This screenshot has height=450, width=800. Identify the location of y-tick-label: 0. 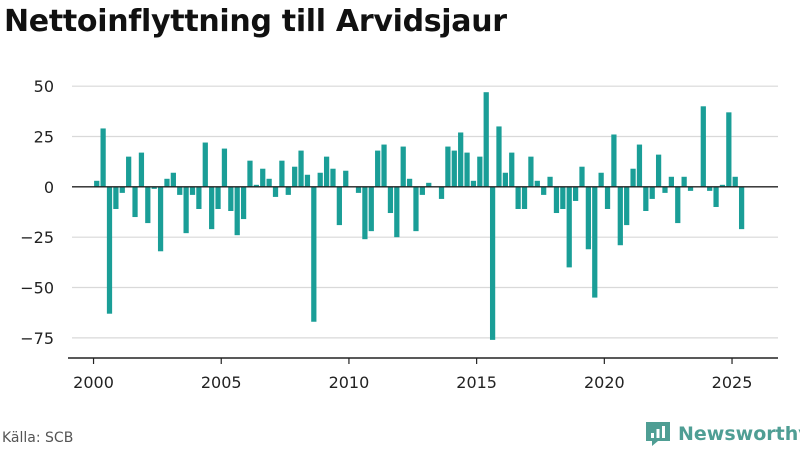
(49, 187).